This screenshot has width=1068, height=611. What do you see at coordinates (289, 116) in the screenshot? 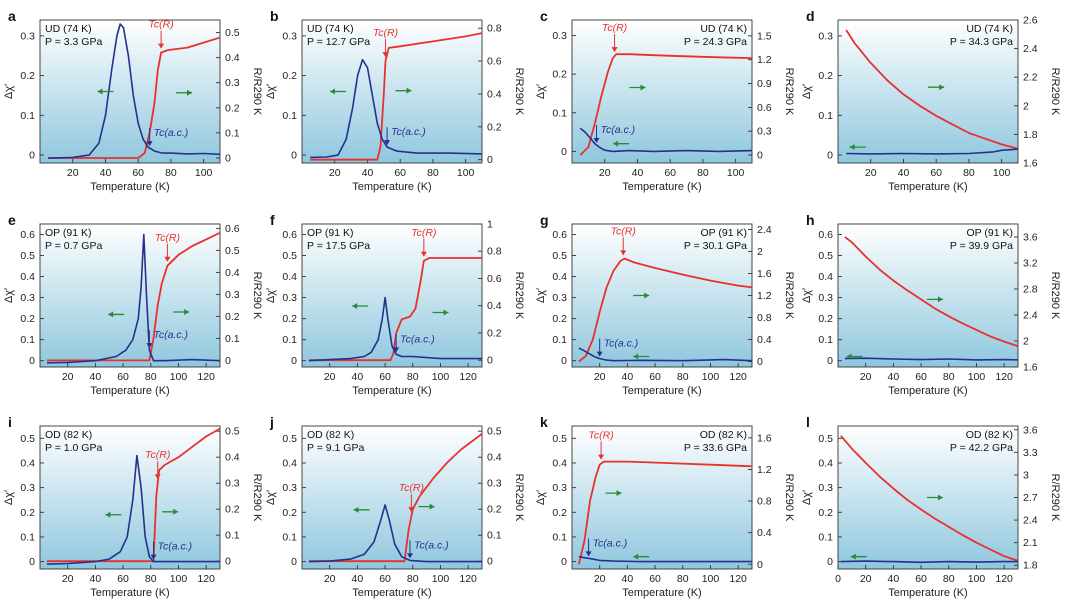
I see `y-tick-label: 0.1` at bounding box center [289, 116].